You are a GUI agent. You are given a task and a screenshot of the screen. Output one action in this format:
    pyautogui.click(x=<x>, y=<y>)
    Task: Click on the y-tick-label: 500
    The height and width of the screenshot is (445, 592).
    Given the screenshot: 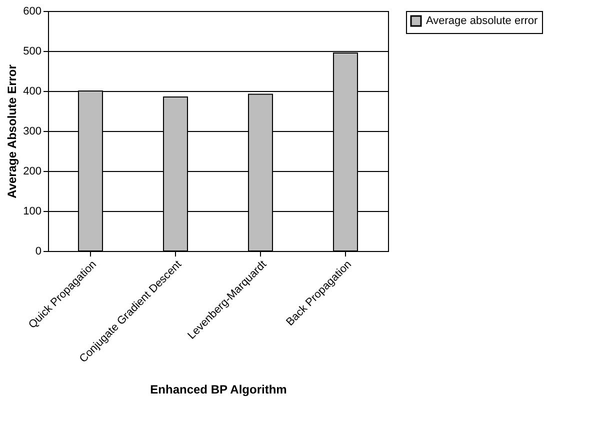 What is the action you would take?
    pyautogui.click(x=32, y=52)
    